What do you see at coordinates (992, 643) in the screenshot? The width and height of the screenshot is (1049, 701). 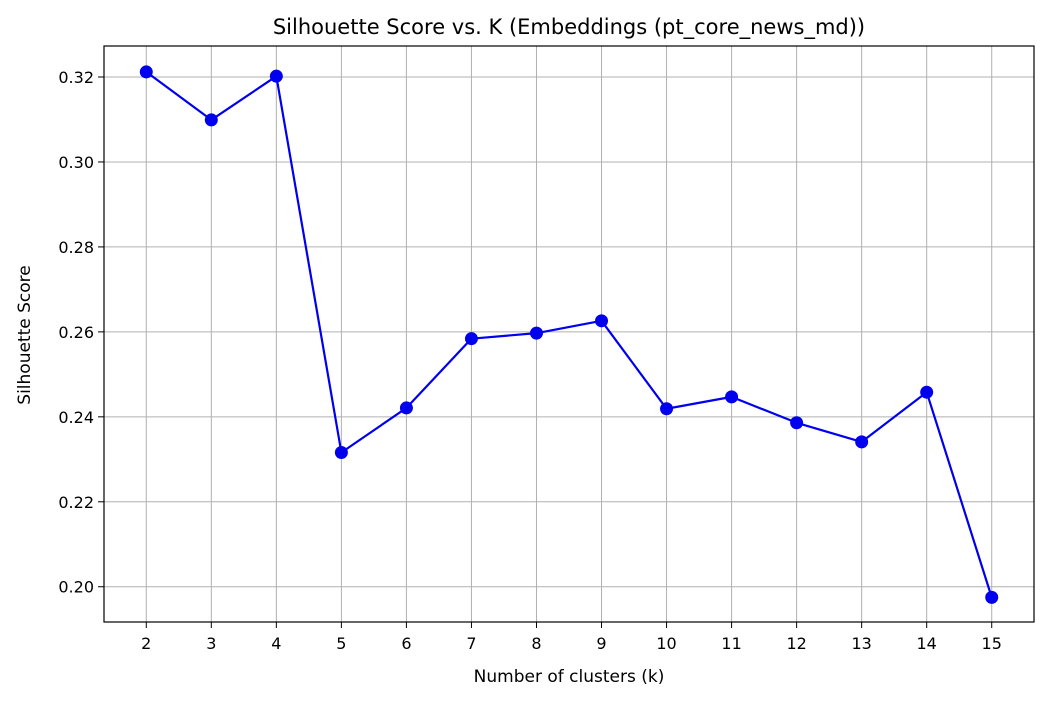 I see `x-tick-label: 15` at bounding box center [992, 643].